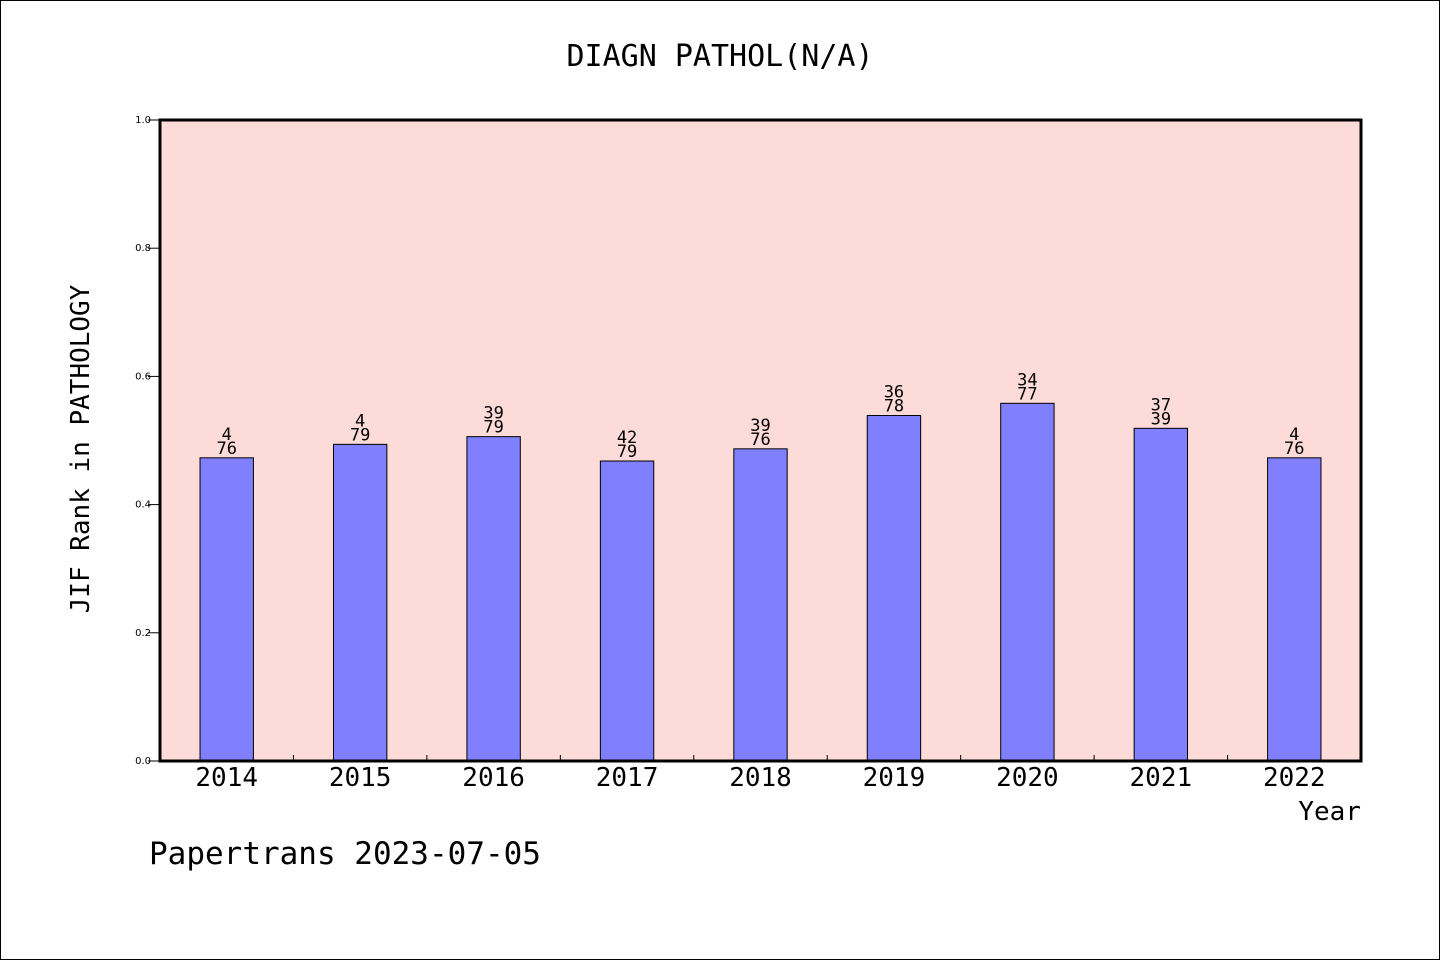 This screenshot has height=960, width=1440. What do you see at coordinates (226, 778) in the screenshot?
I see `x-tick-label-2014: 2014` at bounding box center [226, 778].